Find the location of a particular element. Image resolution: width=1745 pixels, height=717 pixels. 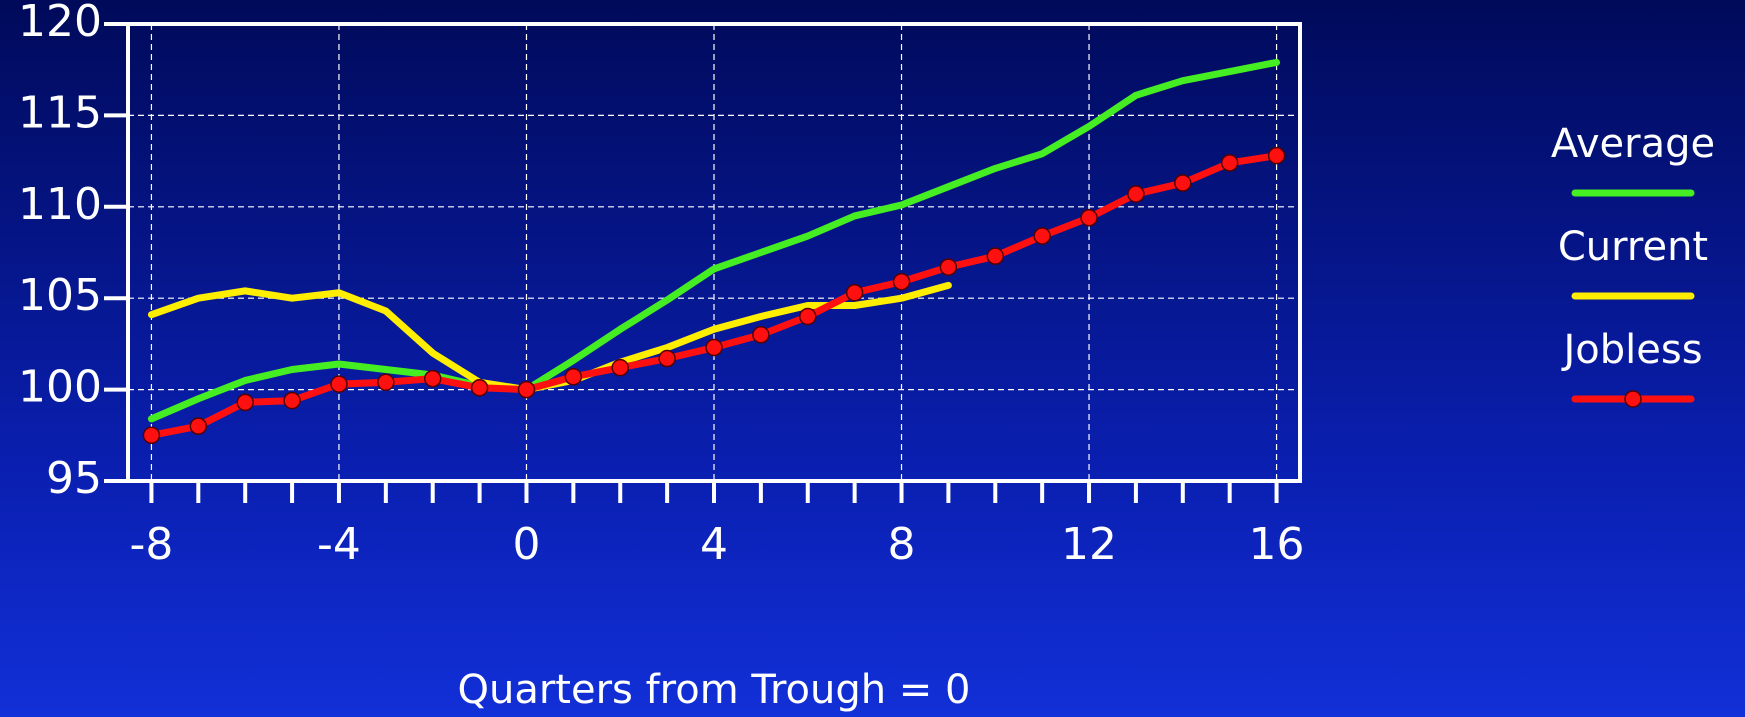

x-tick-label: 4 is located at coordinates (714, 544).